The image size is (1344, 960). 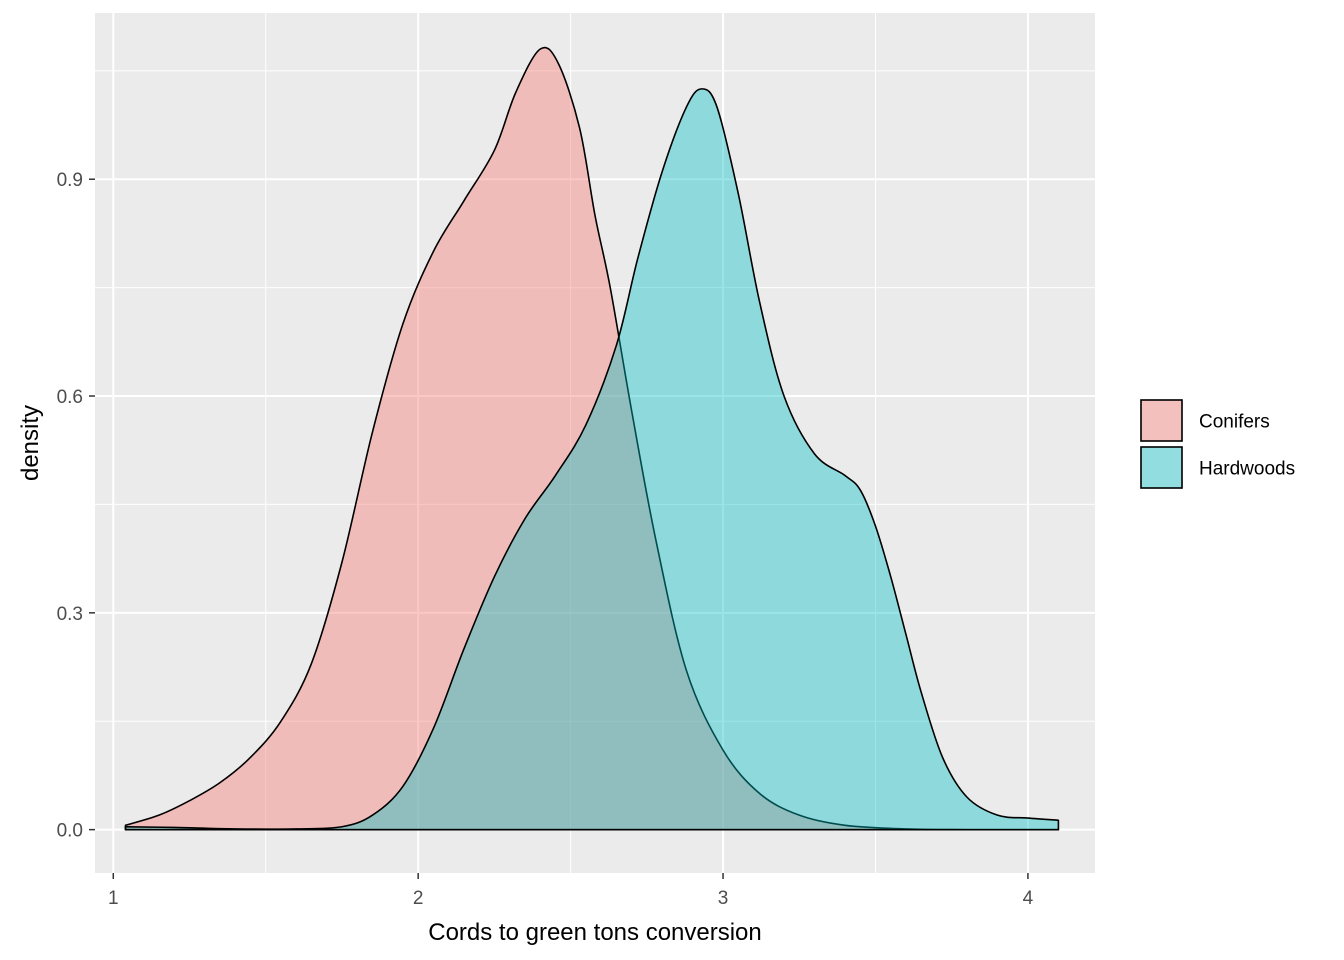 I want to click on y-tick-label: 0.3, so click(x=70, y=614).